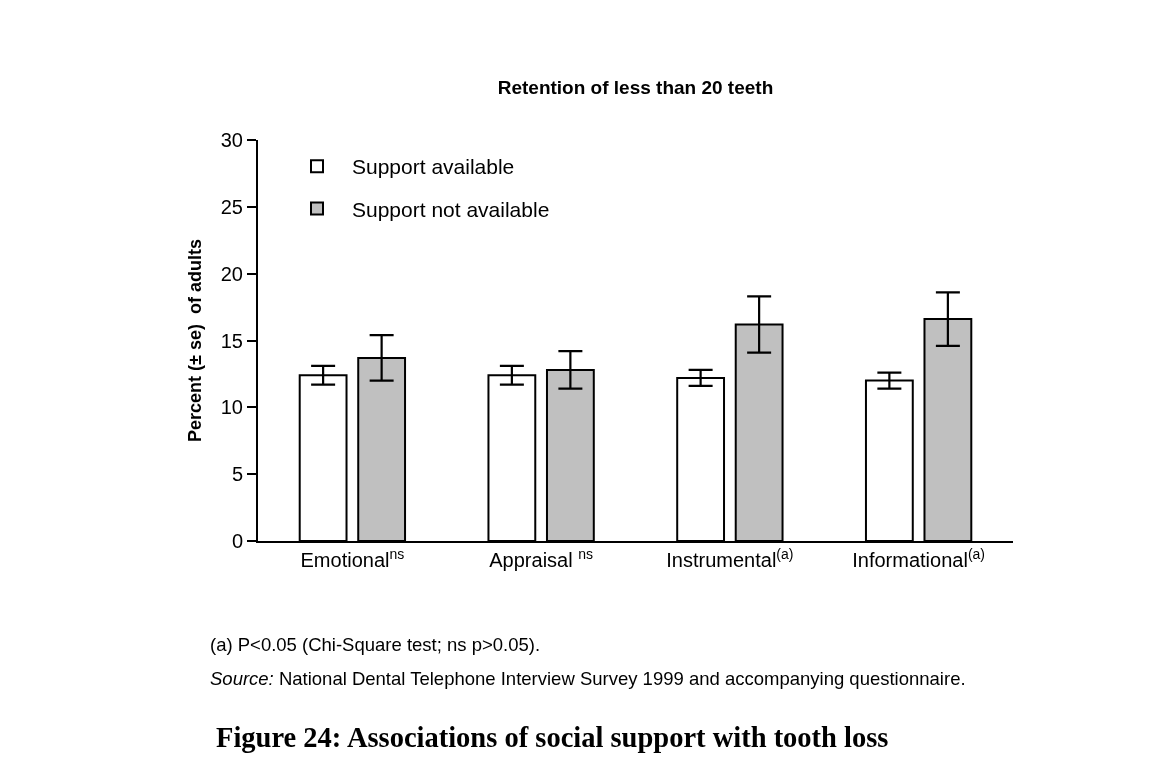 The width and height of the screenshot is (1163, 762). Describe the element at coordinates (195, 340) in the screenshot. I see `y-axis-title: Percent (± se) of adults` at that location.